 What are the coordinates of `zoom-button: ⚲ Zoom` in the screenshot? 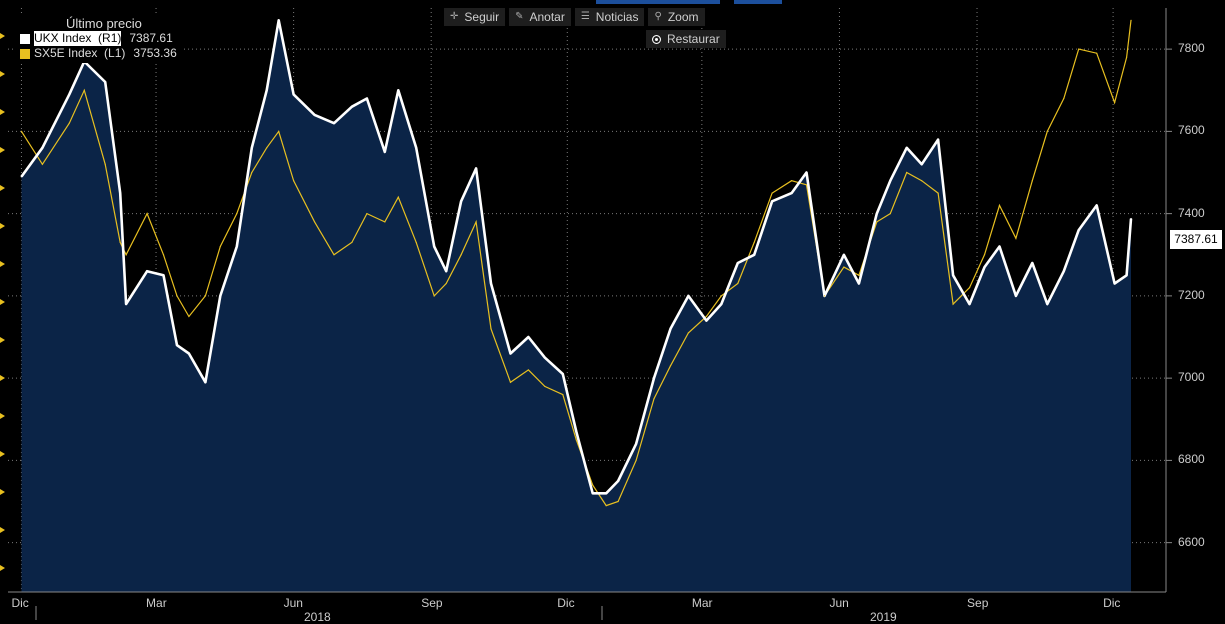 It's located at (676, 17).